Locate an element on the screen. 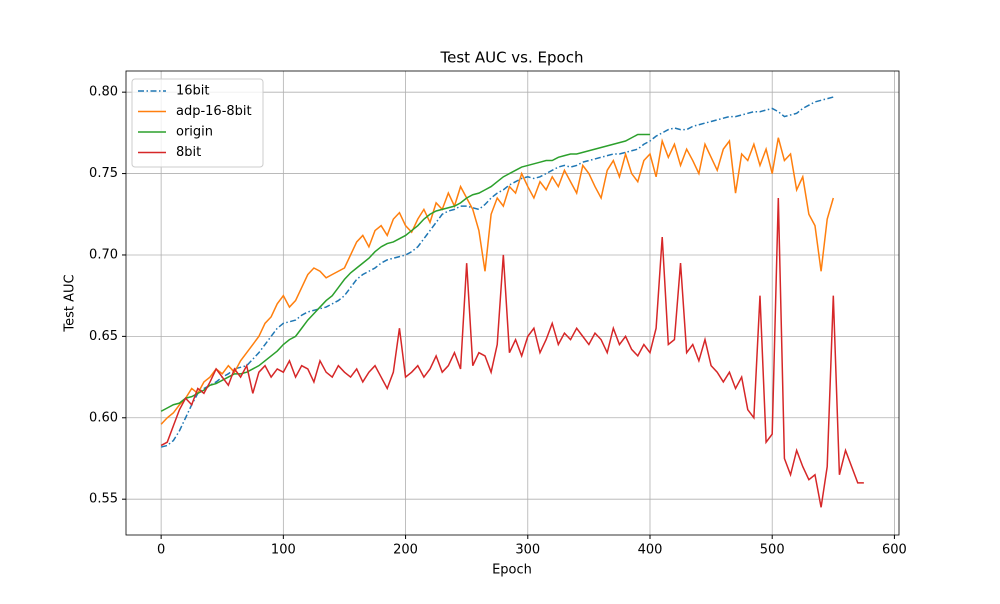 Image resolution: width=1000 pixels, height=604 pixels. y-tick-label: 0.55 is located at coordinates (103, 499).